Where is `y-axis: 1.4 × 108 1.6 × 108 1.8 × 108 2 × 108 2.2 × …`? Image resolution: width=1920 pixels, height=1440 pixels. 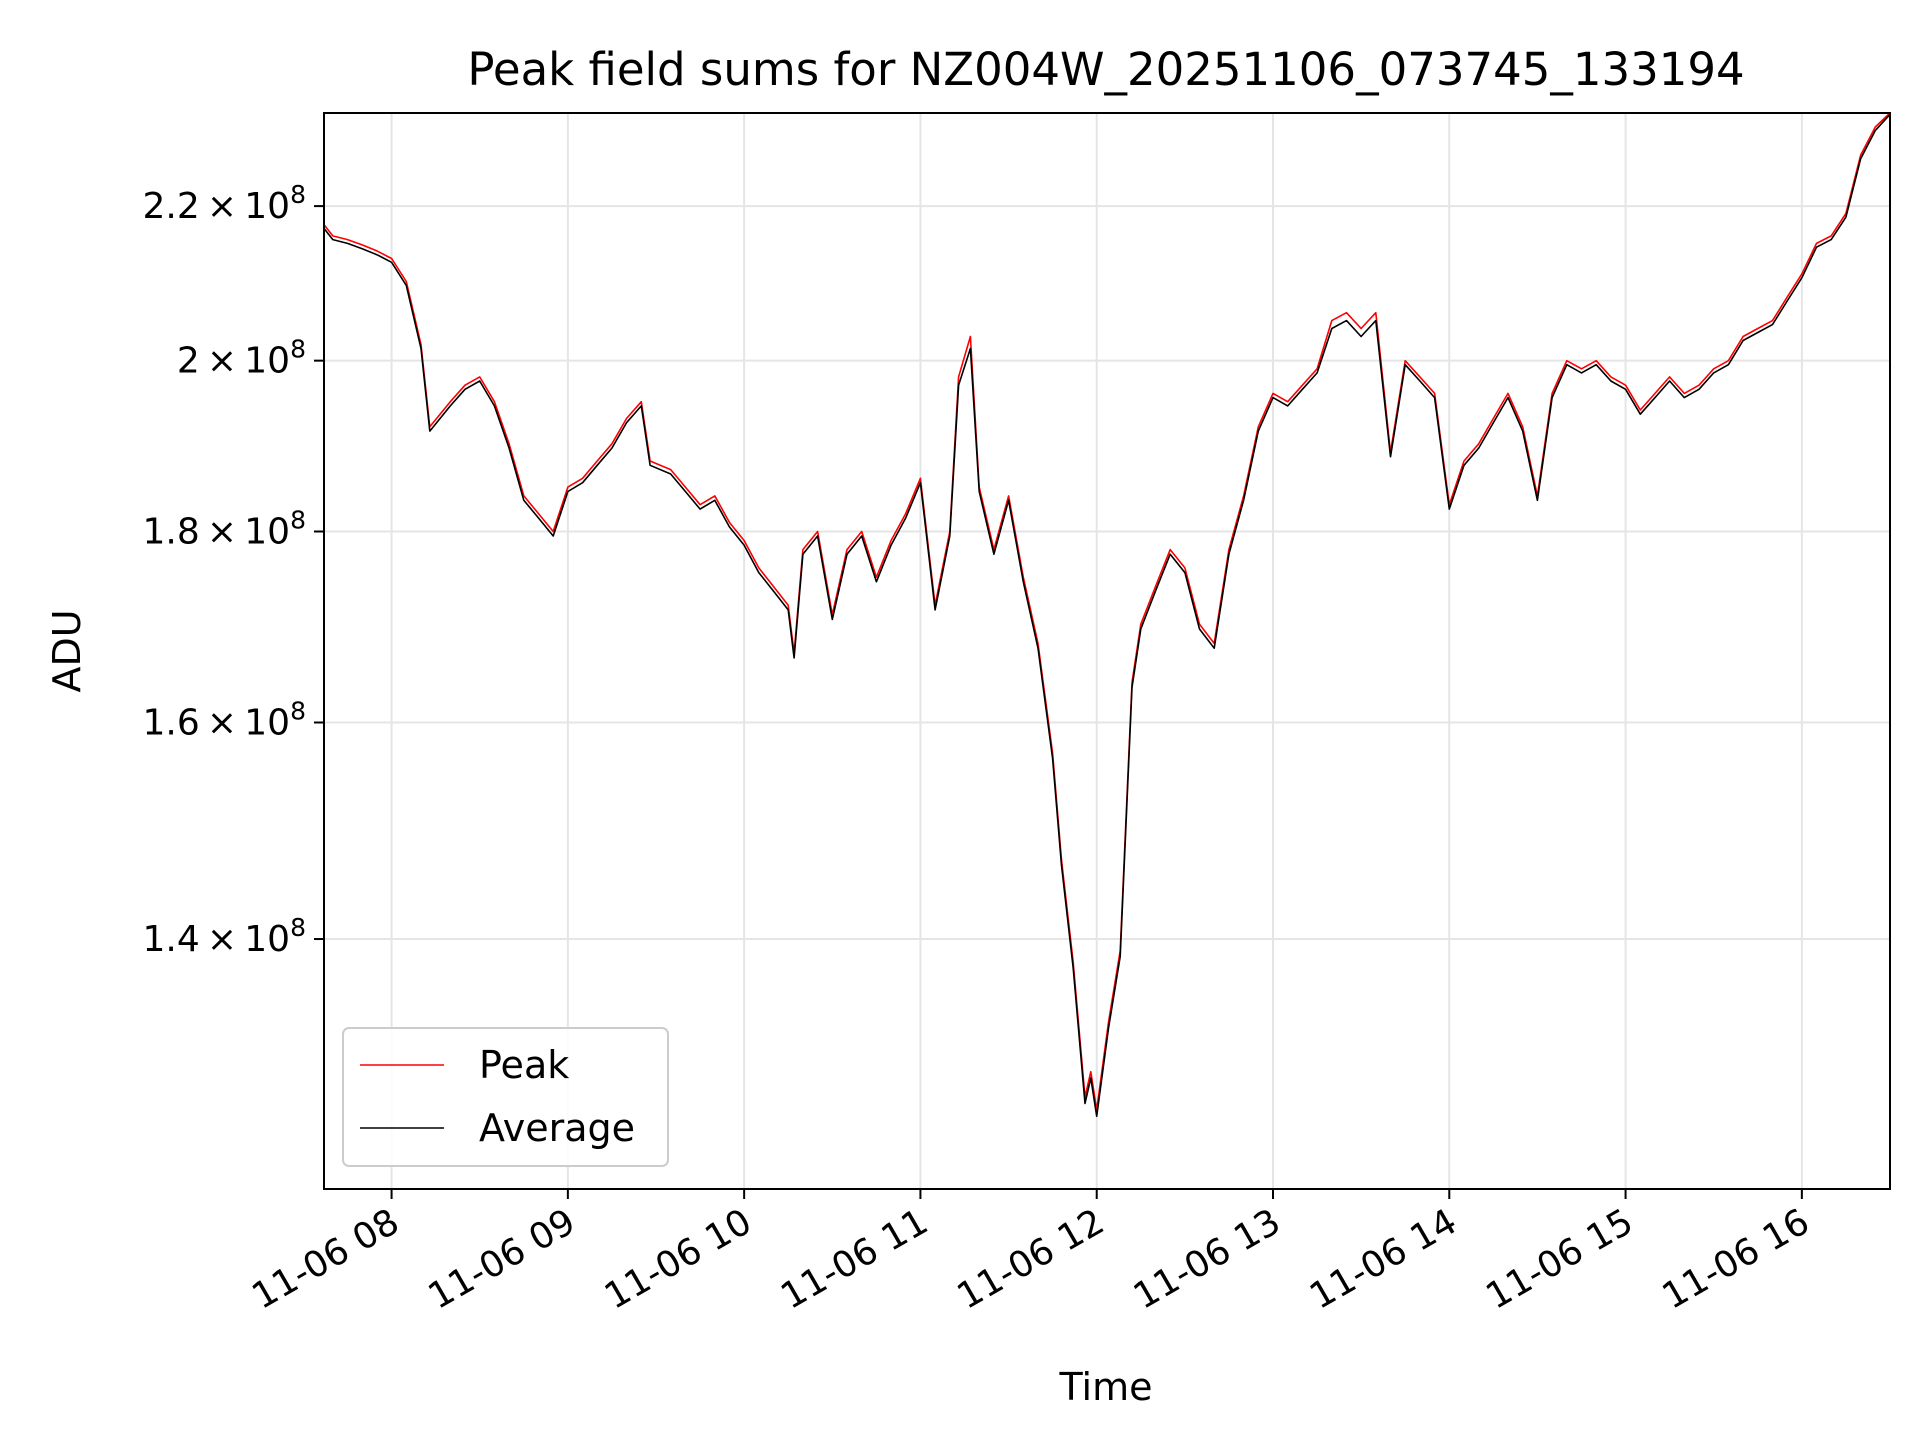
y-axis: 1.4 × 108 1.6 × 108 1.8 × 108 2 × 108 2.2 × … is located at coordinates (233, 570).